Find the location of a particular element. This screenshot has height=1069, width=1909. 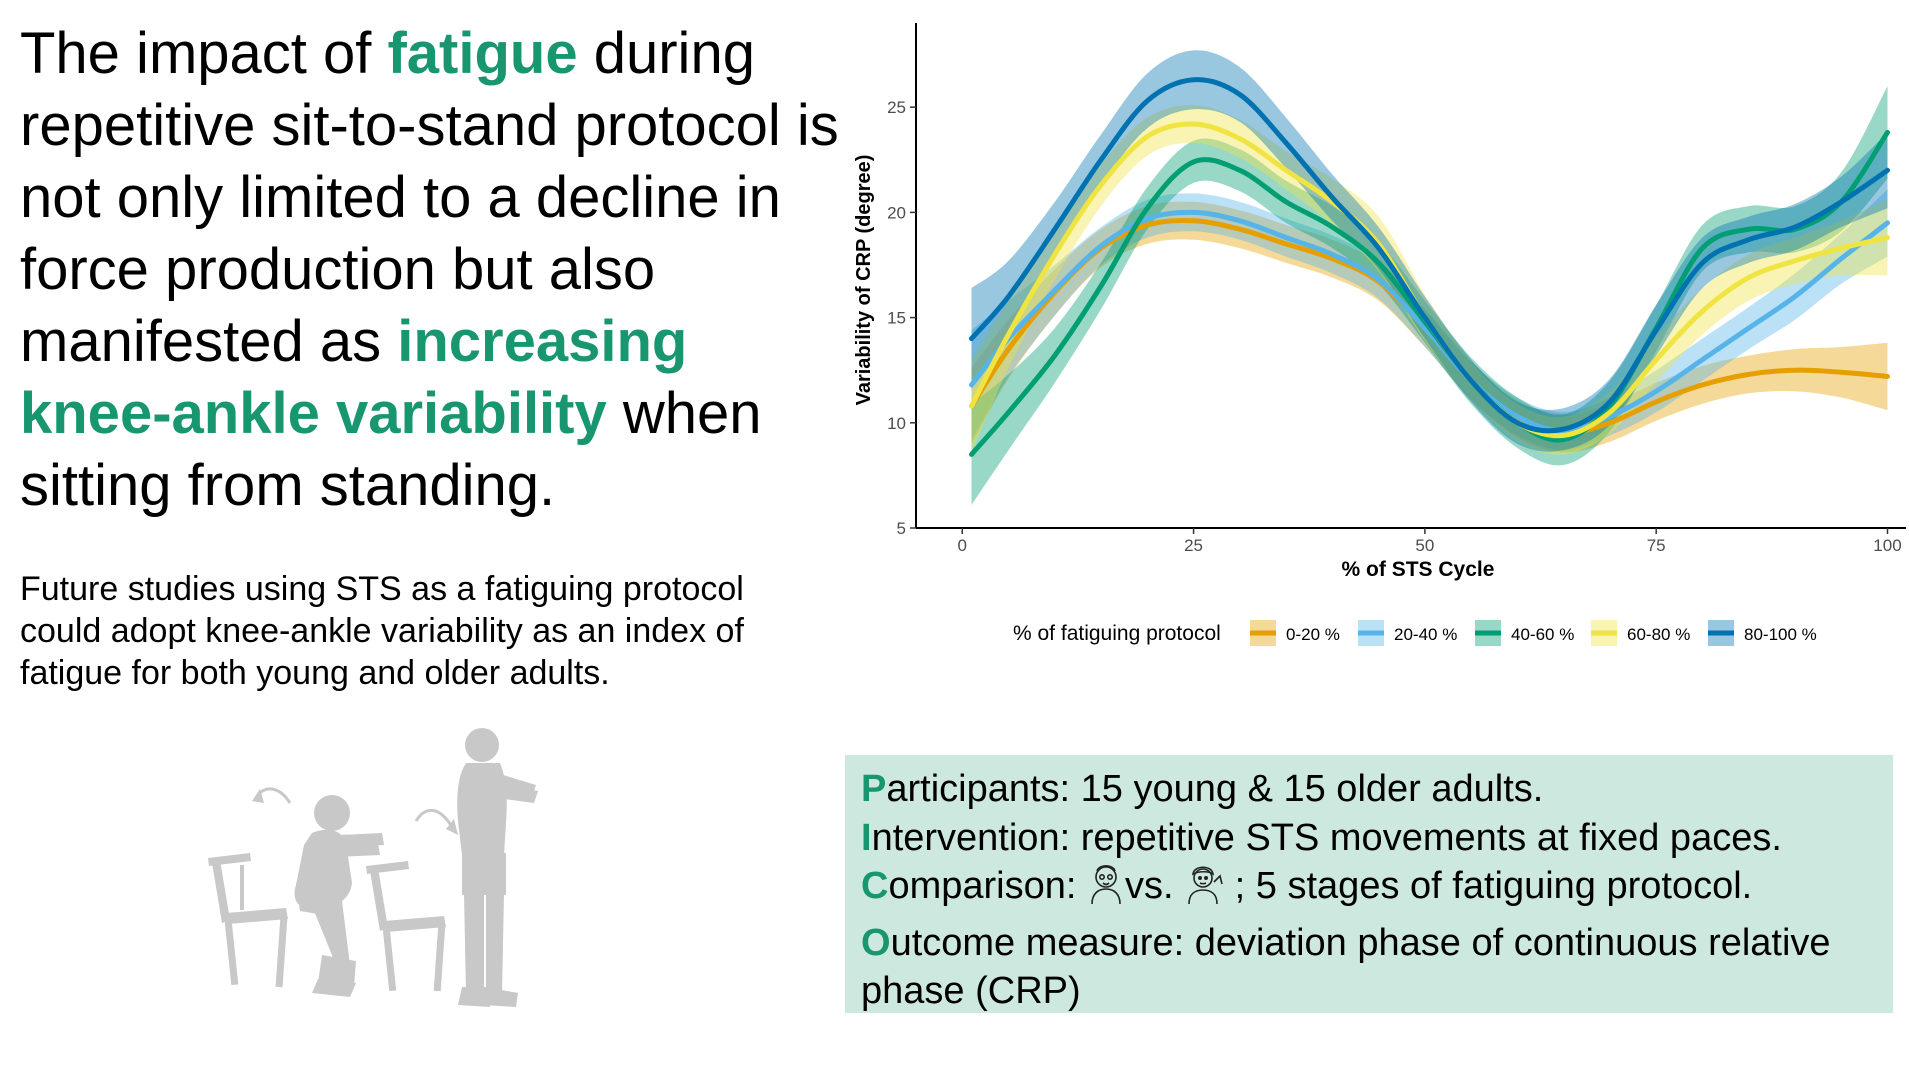

headline-text-3: when sitting from standing. is located at coordinates (391, 449).